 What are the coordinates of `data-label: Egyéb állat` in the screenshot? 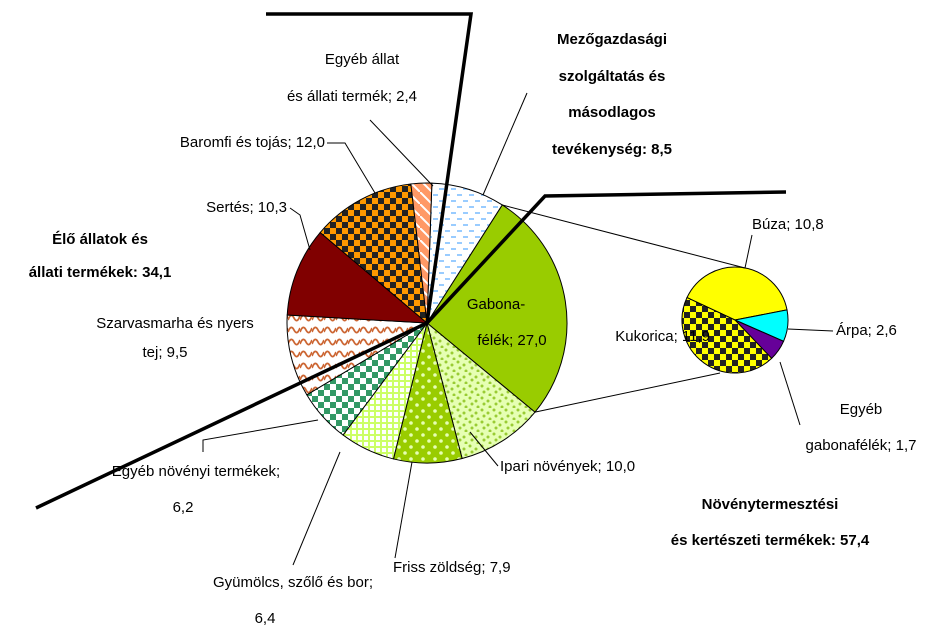 It's located at (362, 59).